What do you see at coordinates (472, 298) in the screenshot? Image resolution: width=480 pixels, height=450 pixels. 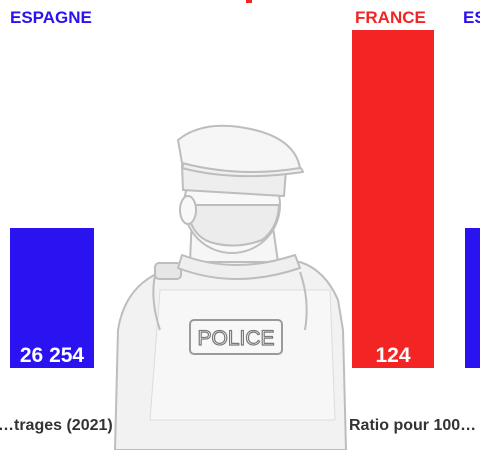 I see `bar-es` at bounding box center [472, 298].